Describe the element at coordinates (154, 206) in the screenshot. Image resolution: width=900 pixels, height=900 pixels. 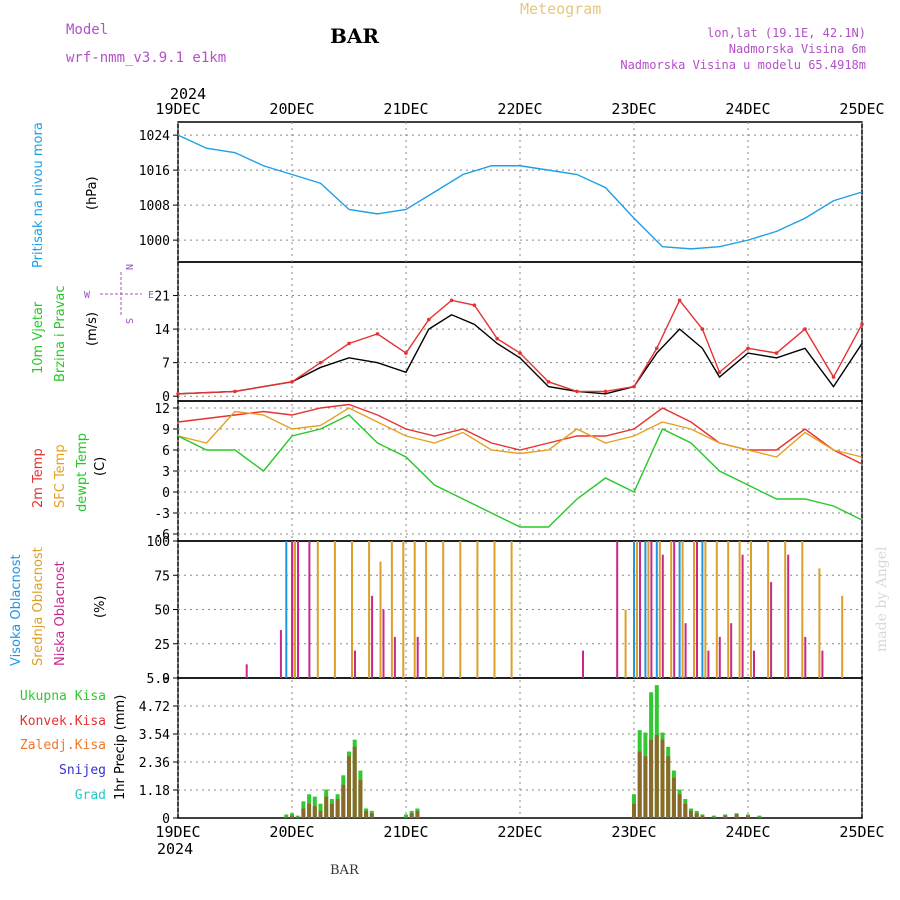
I see `pressure-y-tick-label: 1008` at that location.